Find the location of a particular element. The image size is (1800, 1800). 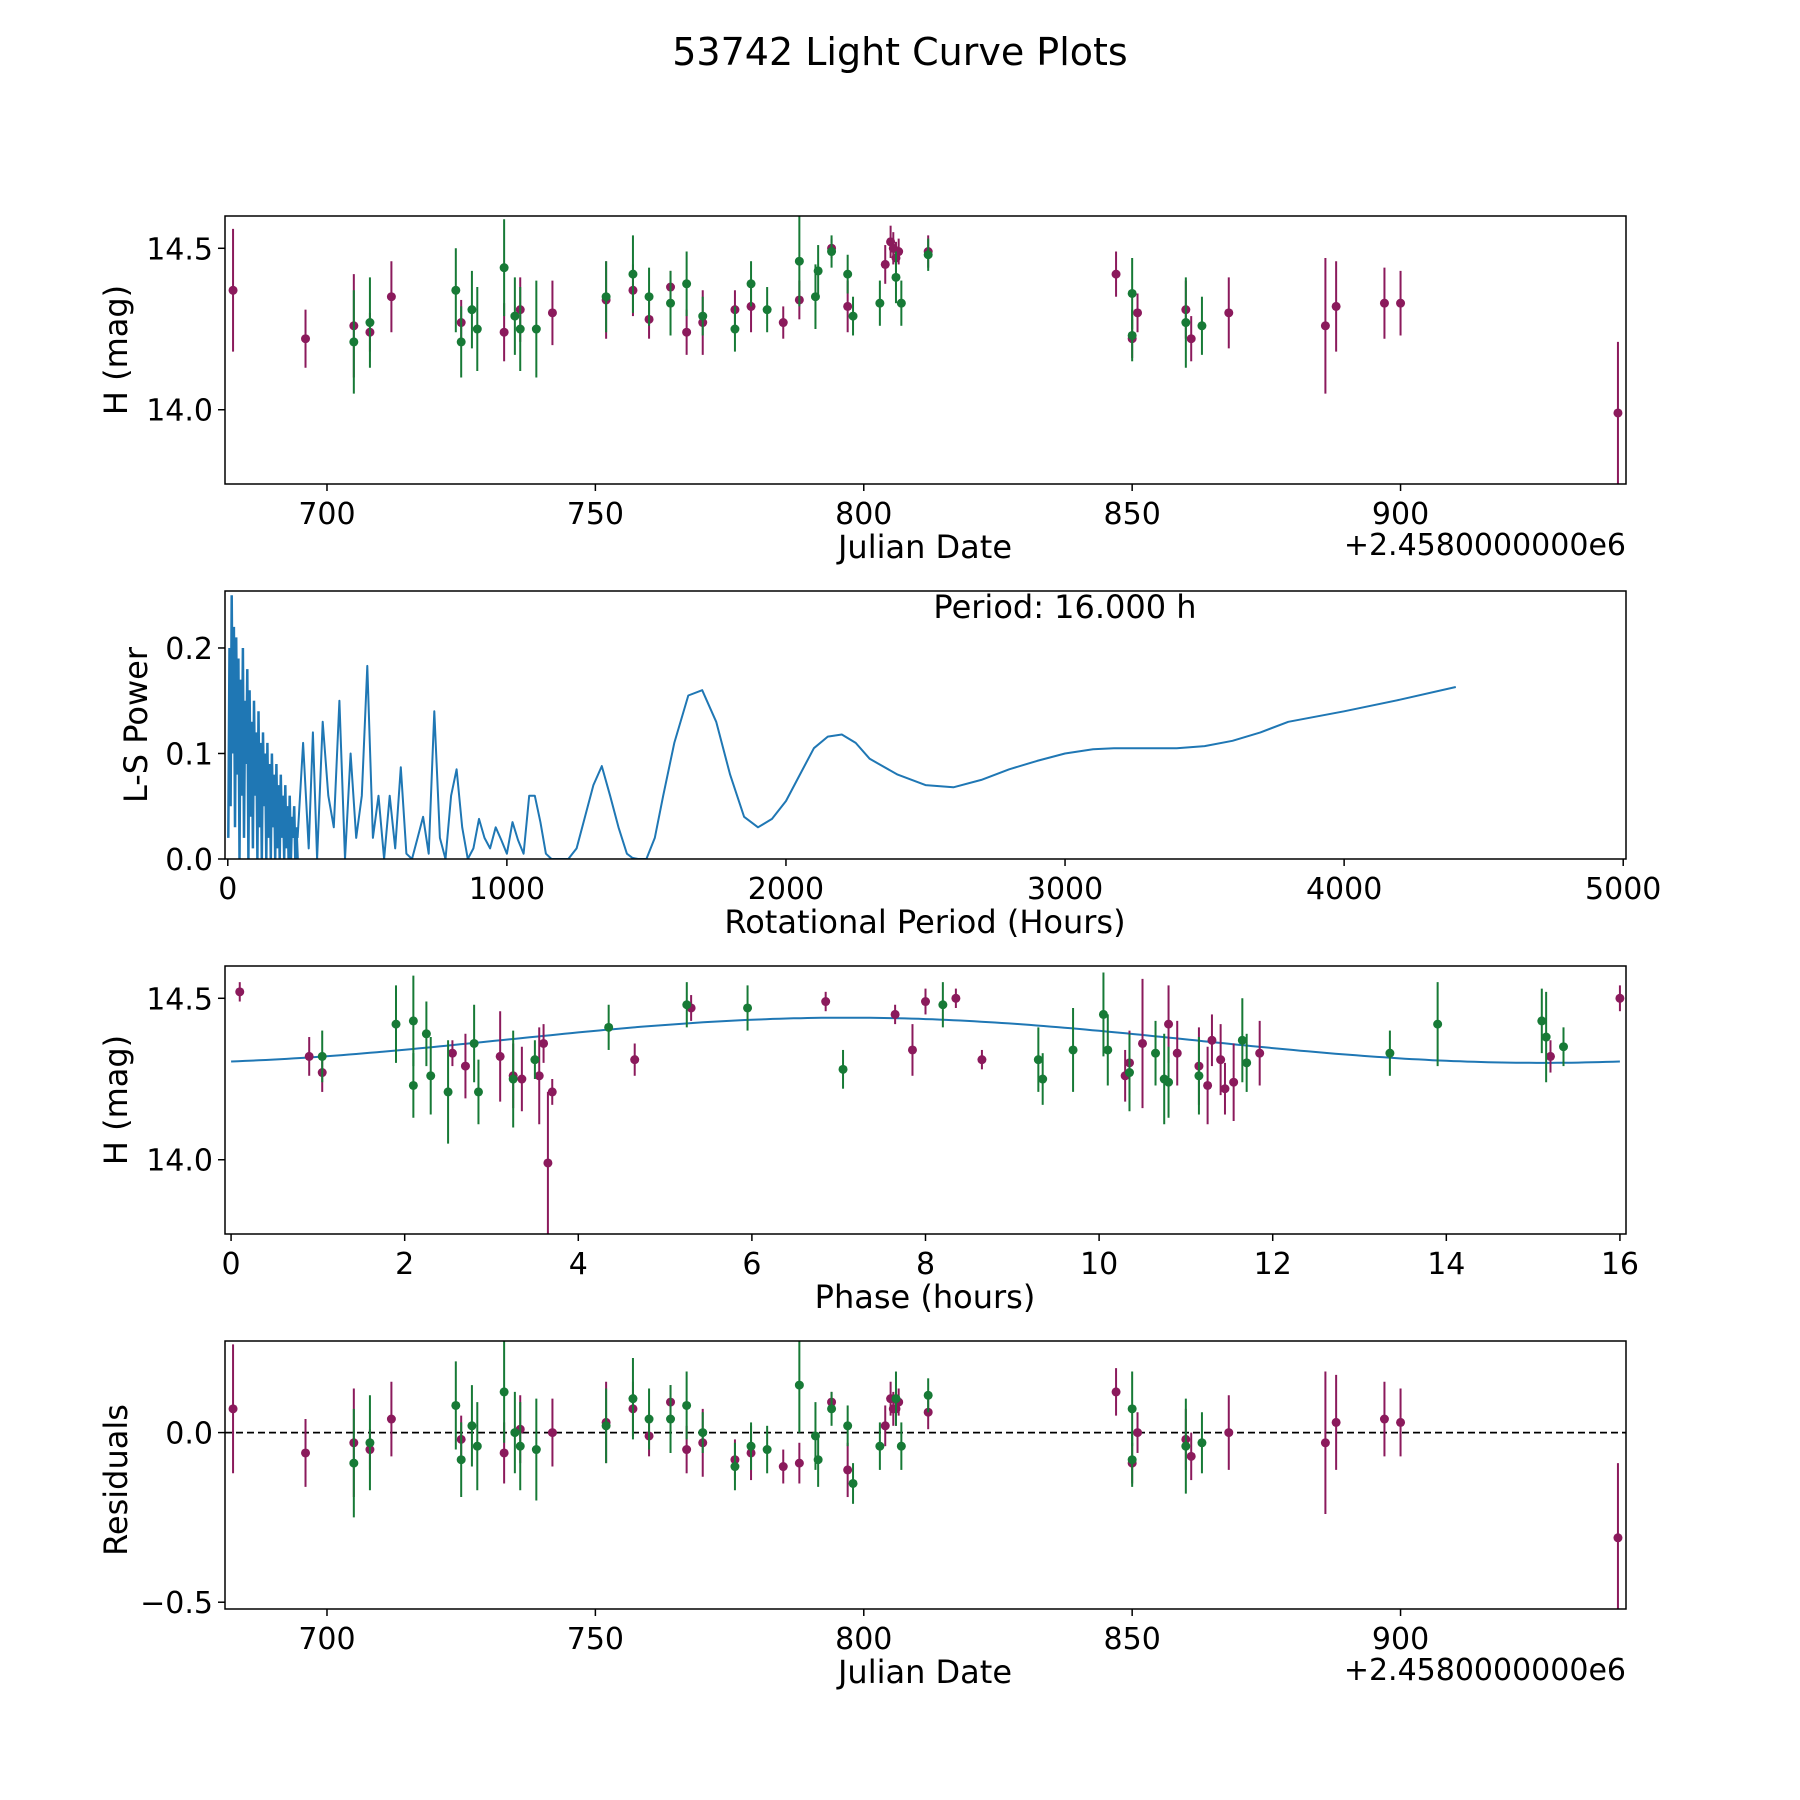

x-tick-label: 14 is located at coordinates (1446, 1264).